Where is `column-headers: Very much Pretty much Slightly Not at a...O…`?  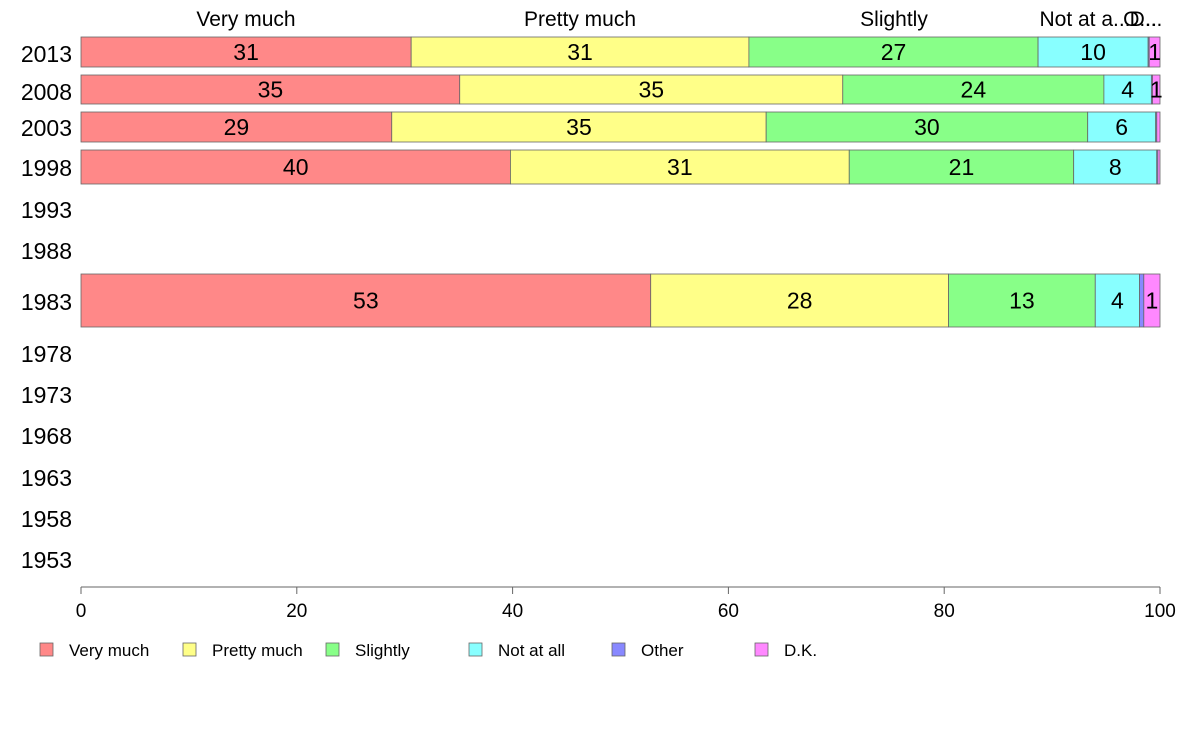 column-headers: Very much Pretty much Slightly Not at a...O… is located at coordinates (679, 19).